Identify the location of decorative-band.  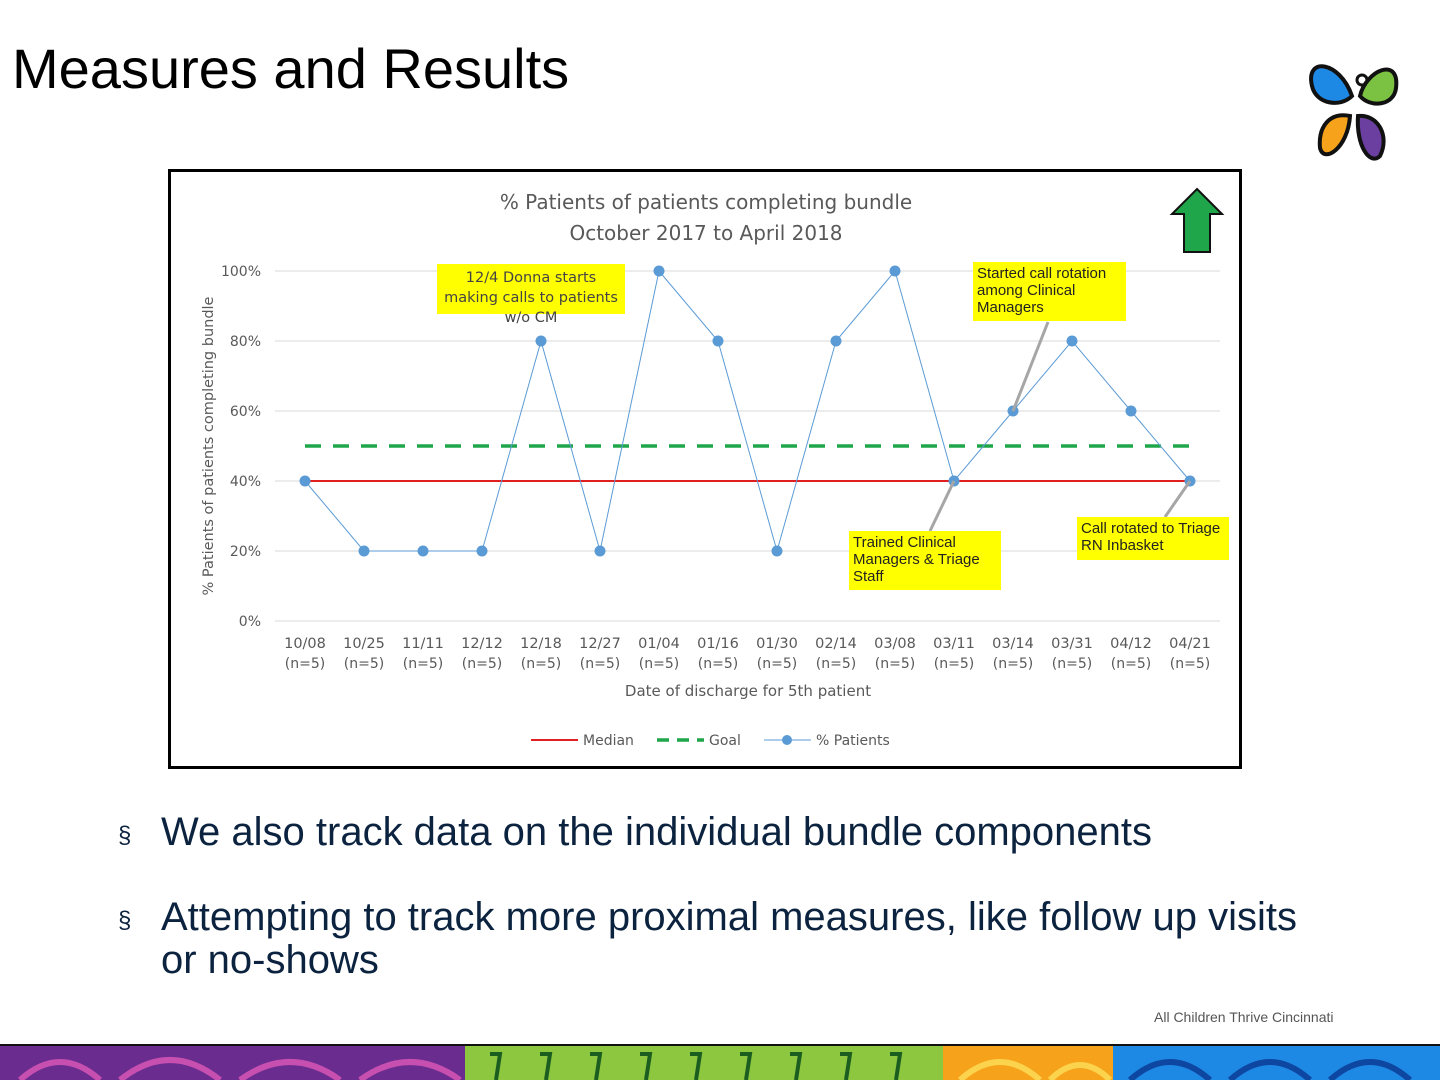
(720, 1062).